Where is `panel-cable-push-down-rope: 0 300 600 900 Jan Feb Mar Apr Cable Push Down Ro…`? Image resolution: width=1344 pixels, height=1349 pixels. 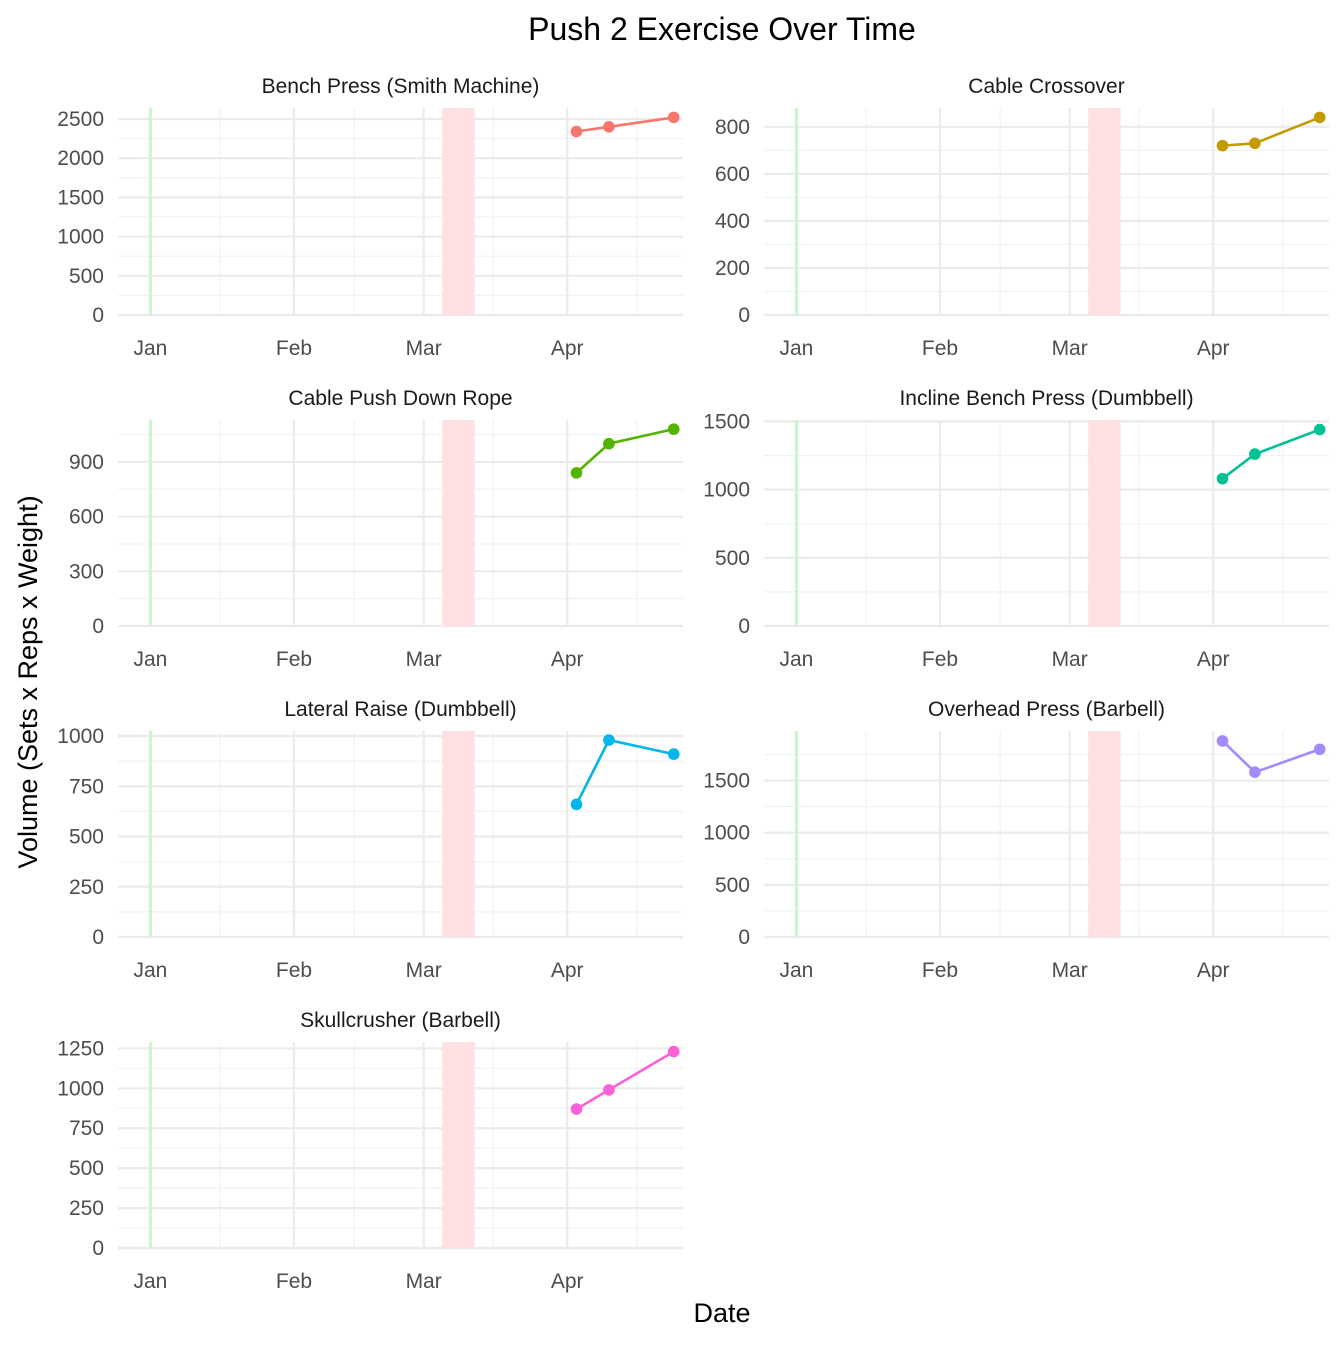
panel-cable-push-down-rope: 0 300 600 900 Jan Feb Mar Apr Cable Push Down Ro… is located at coordinates (376, 529).